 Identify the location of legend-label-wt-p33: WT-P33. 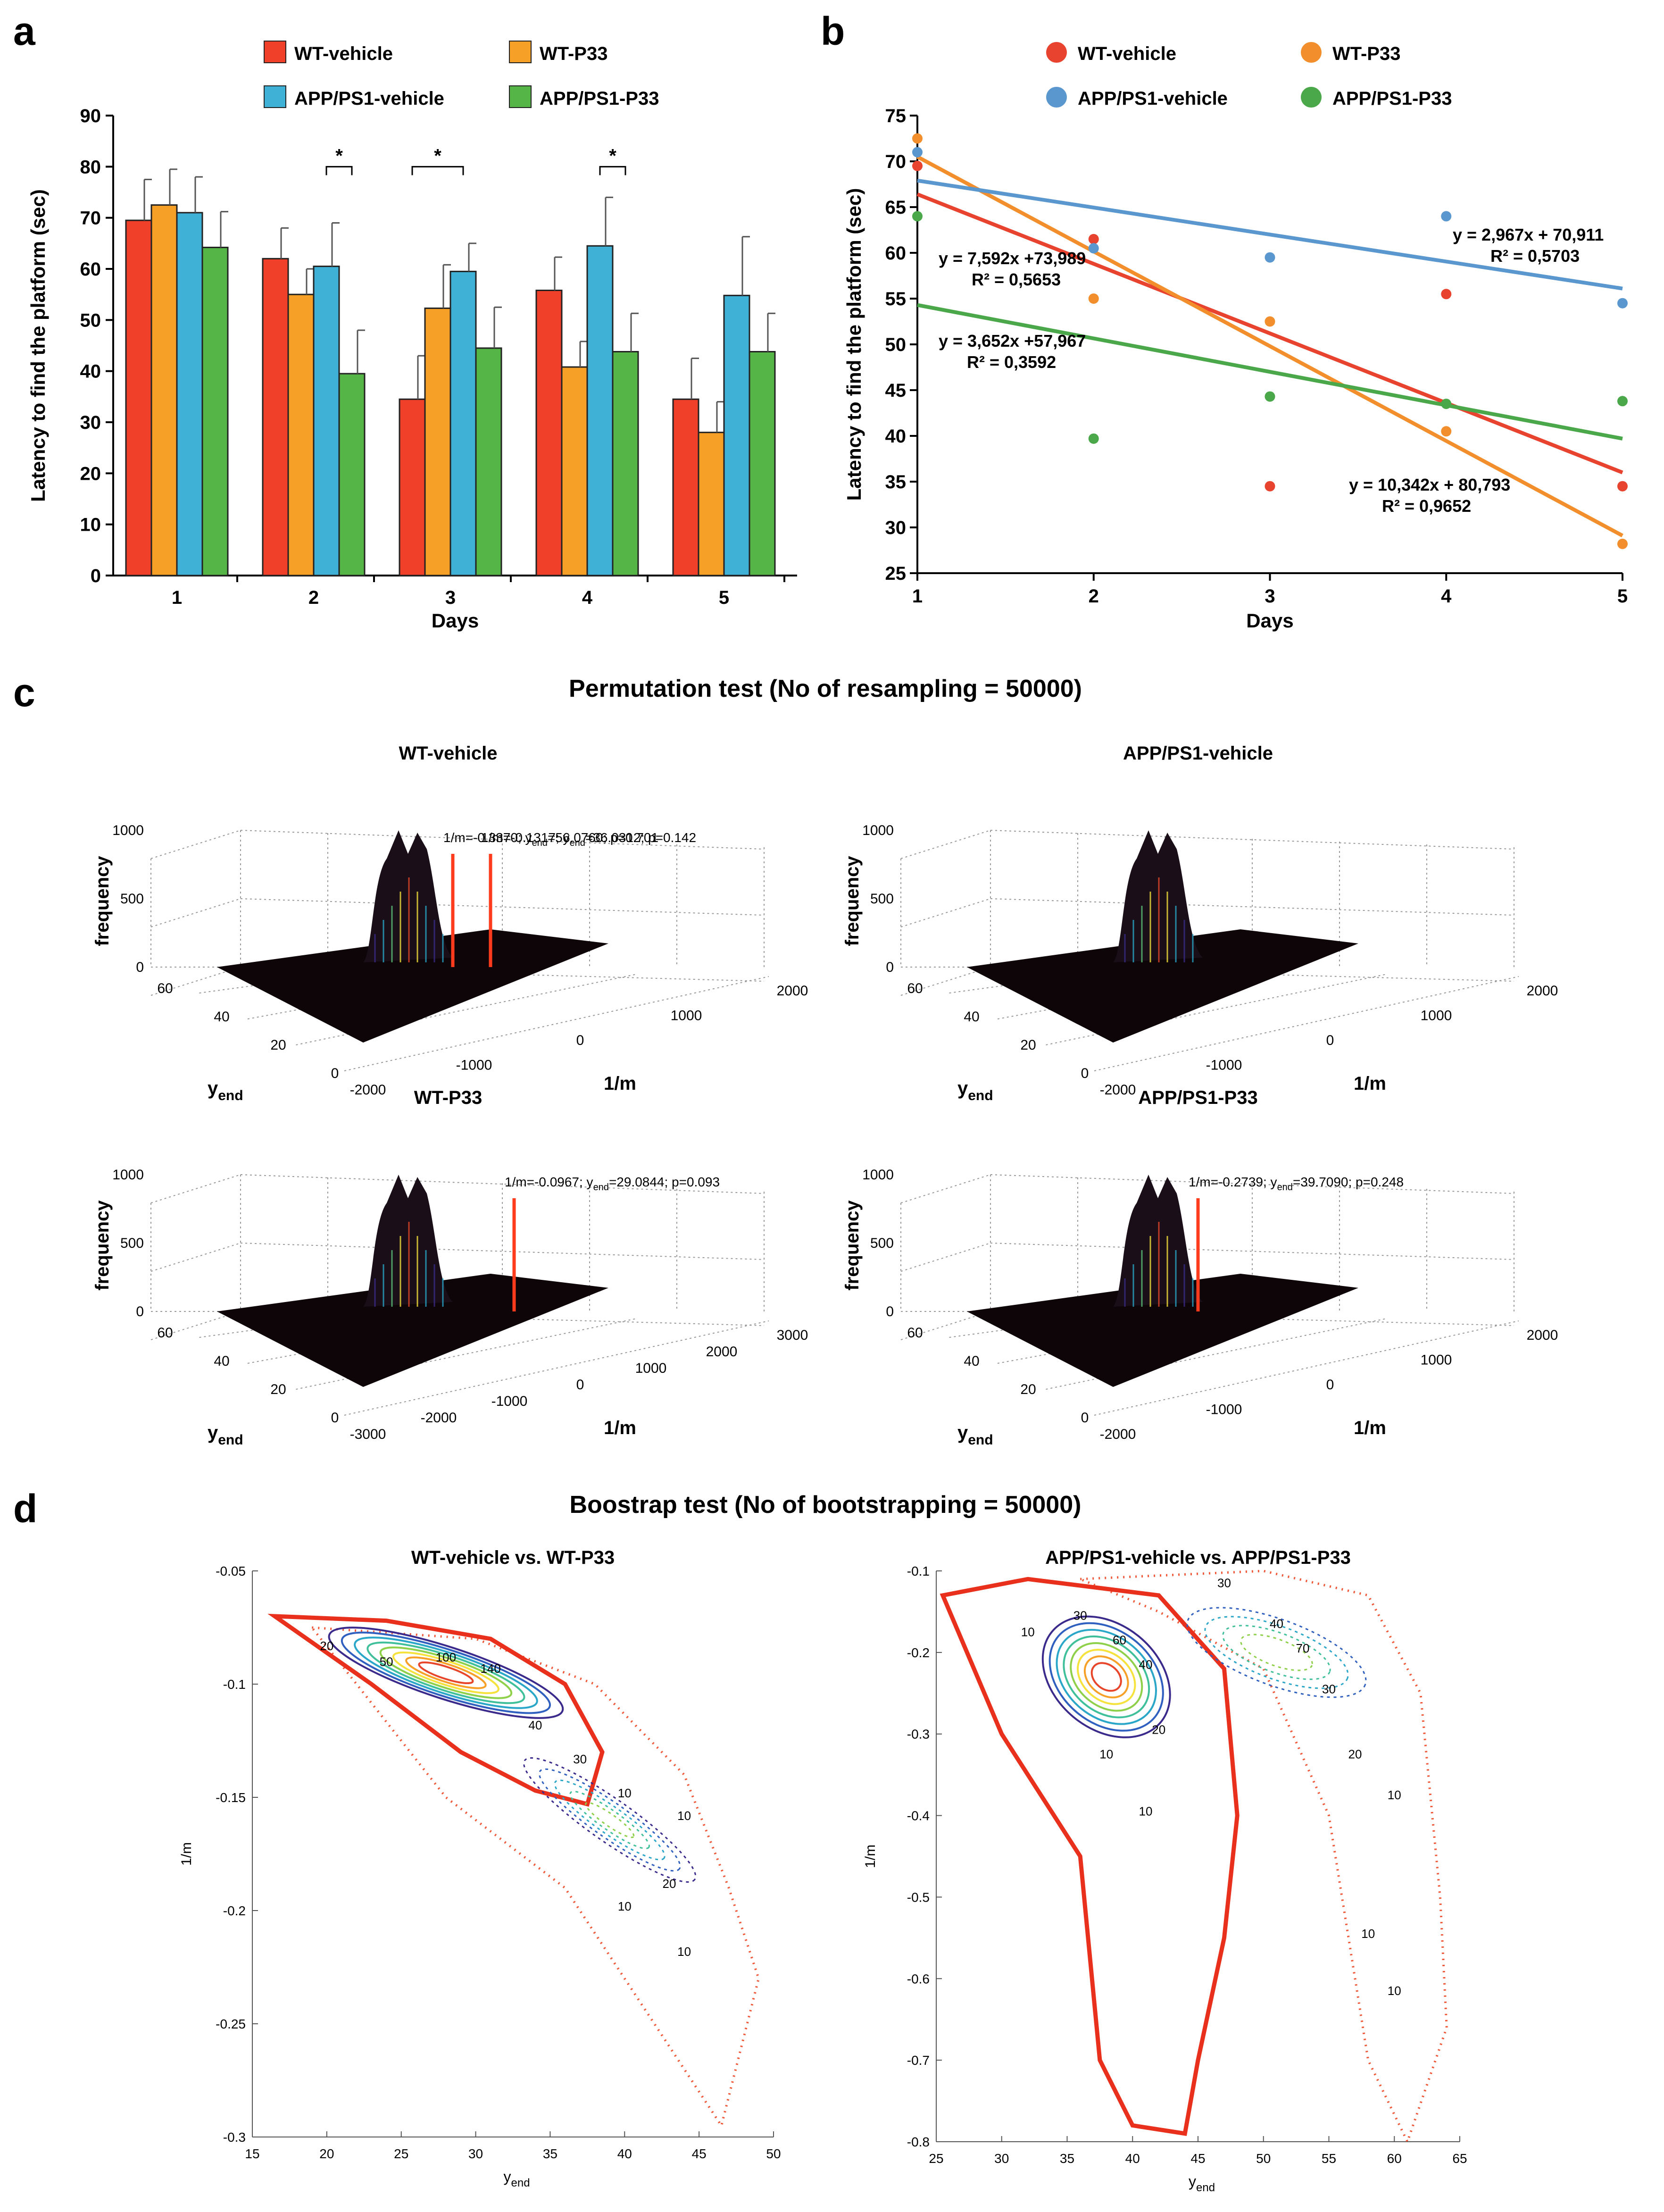
(1366, 53).